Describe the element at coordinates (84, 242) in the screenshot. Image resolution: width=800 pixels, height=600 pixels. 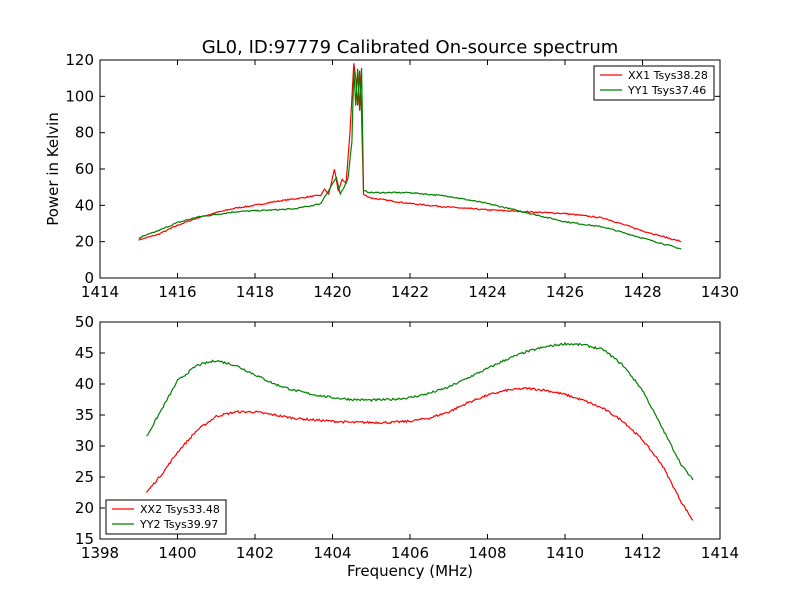
I see `top-ytick-label: 20` at that location.